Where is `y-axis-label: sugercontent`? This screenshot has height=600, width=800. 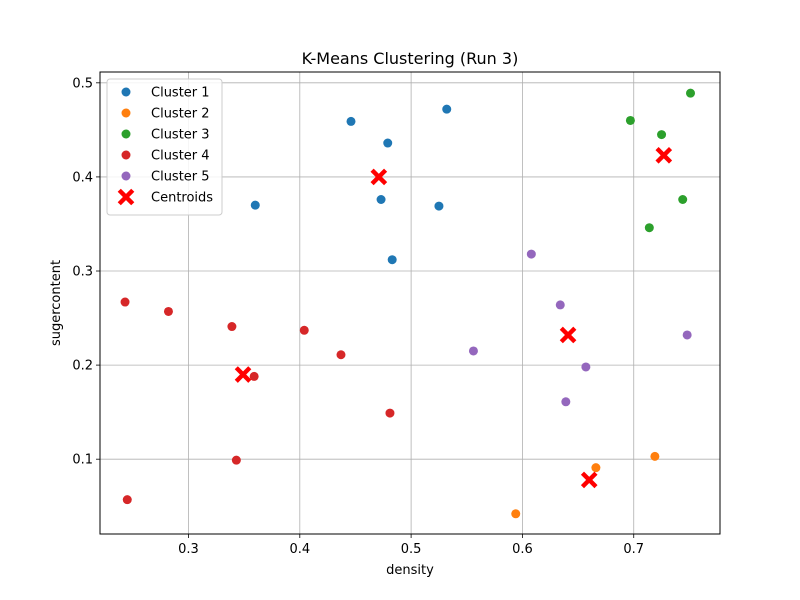 y-axis-label: sugercontent is located at coordinates (56, 303).